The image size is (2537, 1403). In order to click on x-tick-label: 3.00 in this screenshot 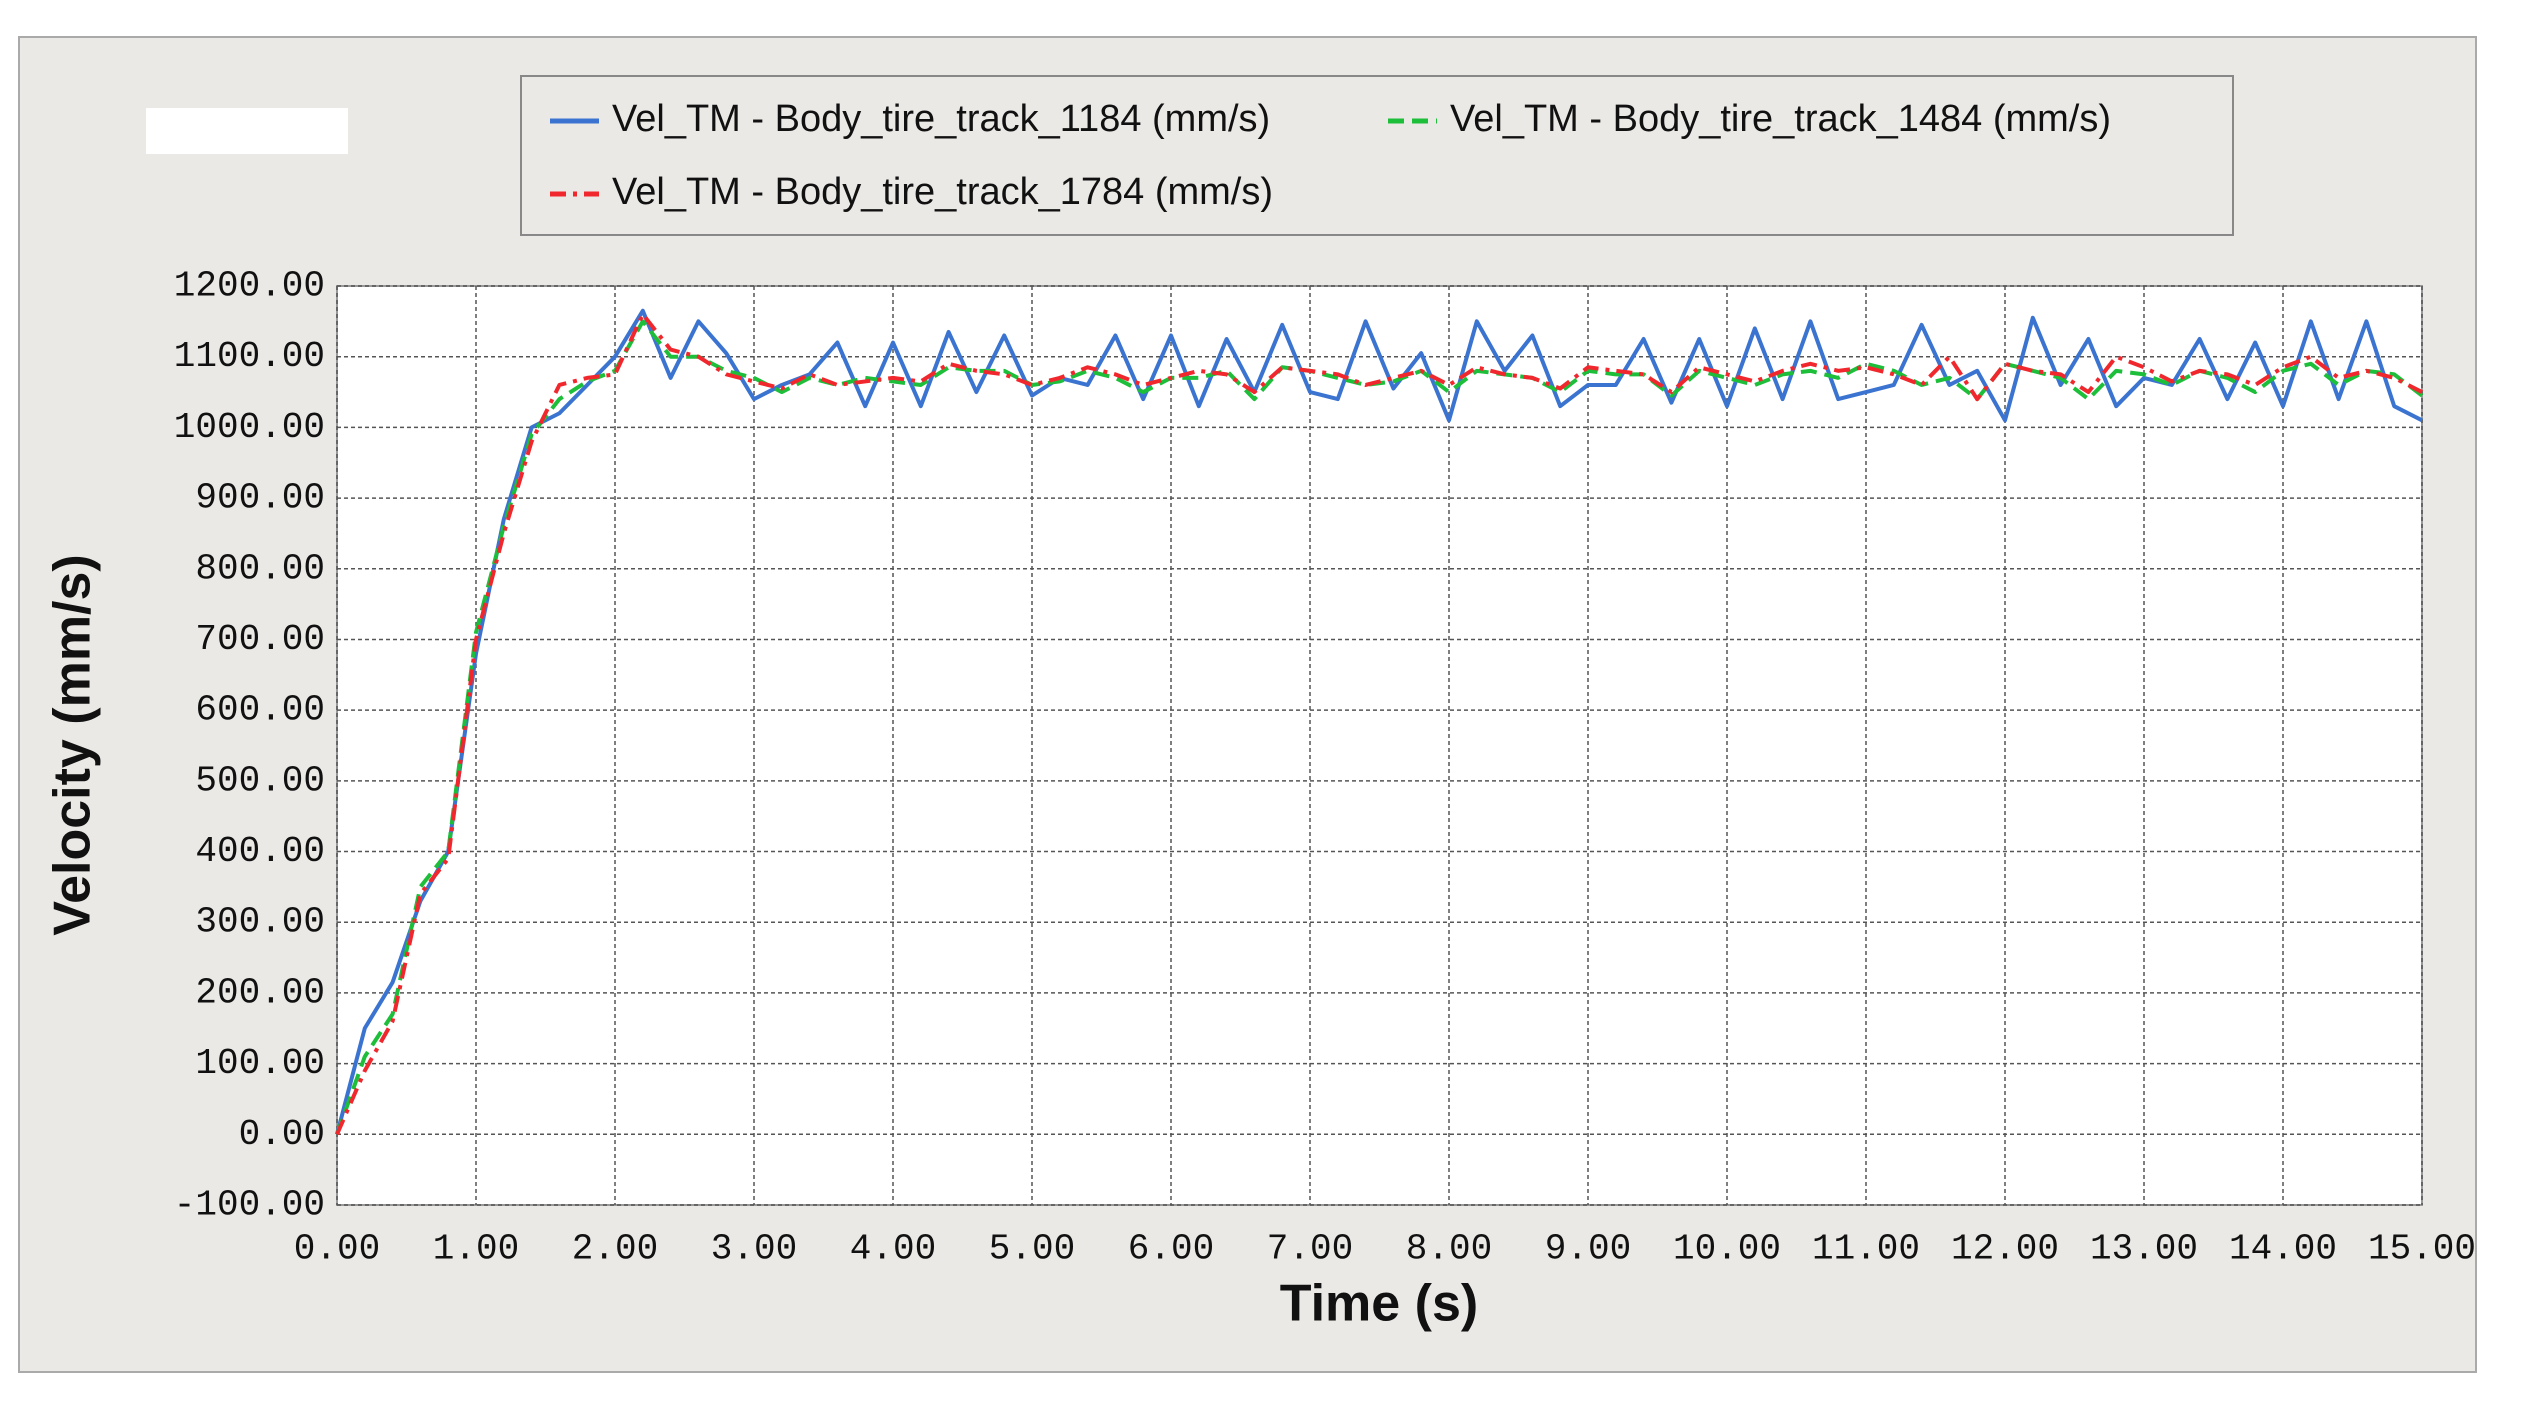, I will do `click(754, 1249)`.